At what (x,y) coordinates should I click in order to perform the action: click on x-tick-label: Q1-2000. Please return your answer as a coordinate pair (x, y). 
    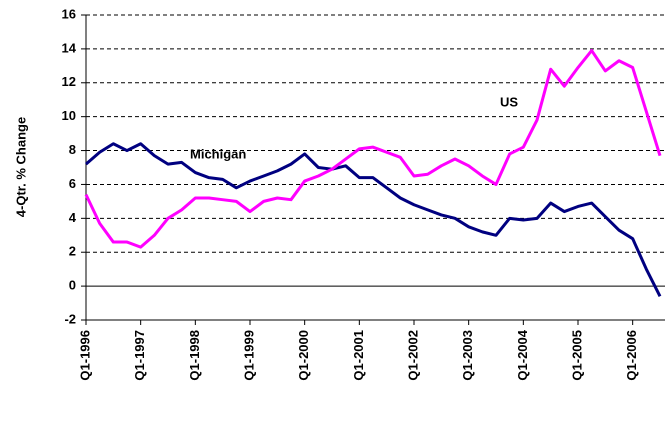
    Looking at the image, I should click on (303, 355).